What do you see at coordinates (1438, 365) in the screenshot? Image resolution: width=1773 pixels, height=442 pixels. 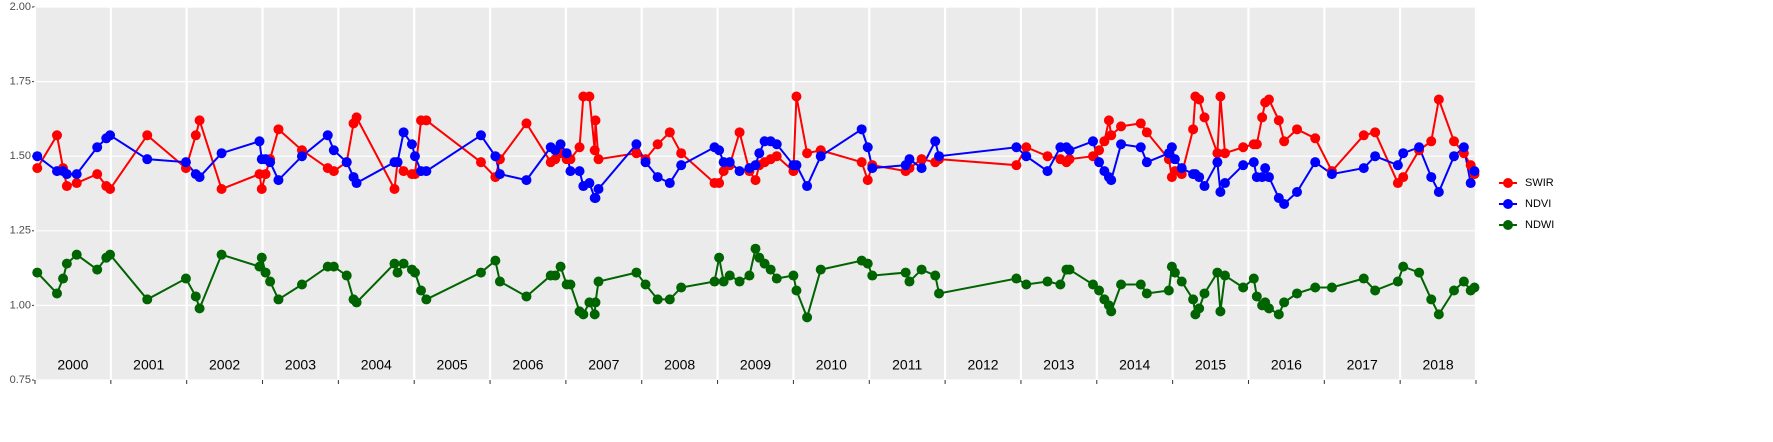 I see `x-tick-label: 2018` at bounding box center [1438, 365].